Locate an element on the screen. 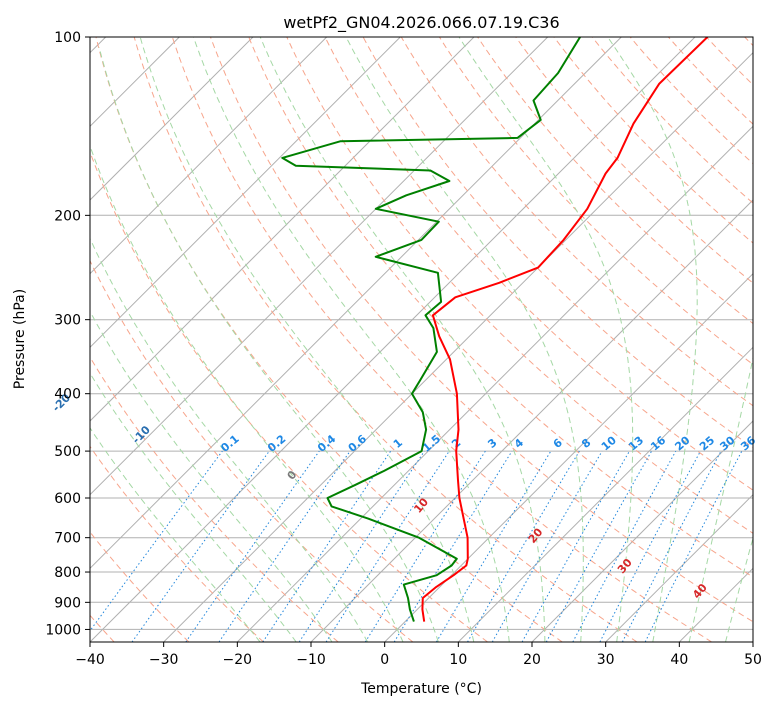 The height and width of the screenshot is (708, 775). y-tick-label: 500 is located at coordinates (67, 452).